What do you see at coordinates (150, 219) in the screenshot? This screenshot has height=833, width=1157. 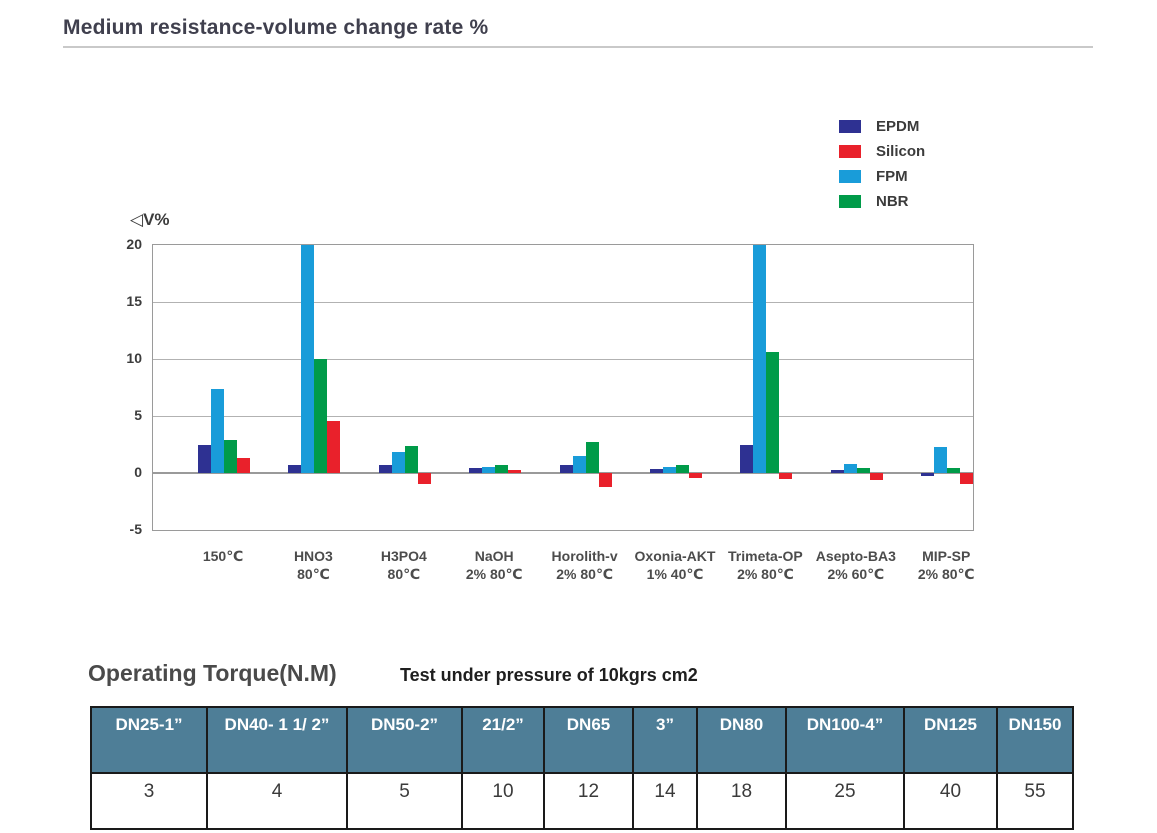 I see `y-axis-title: ◁V%` at bounding box center [150, 219].